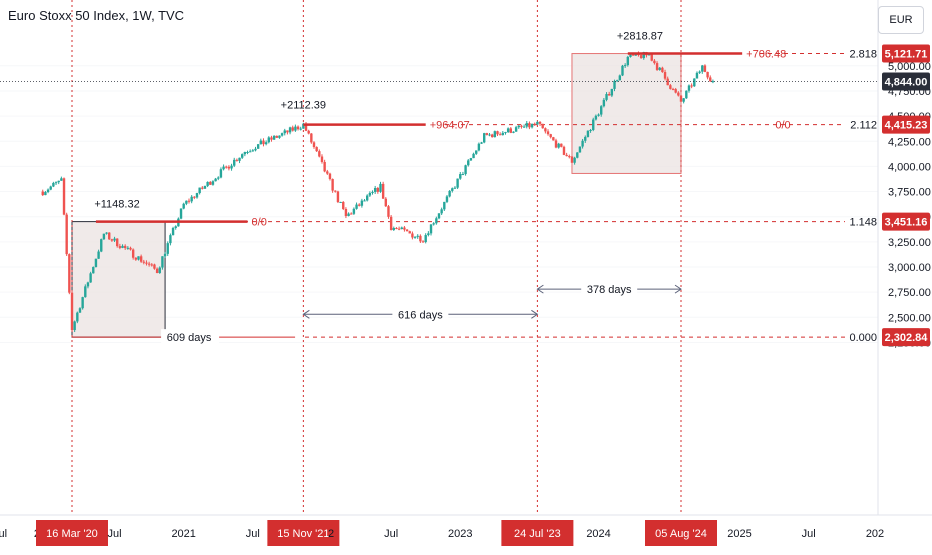 This screenshot has height=555, width=932. What do you see at coordinates (535, 314) in the screenshot?
I see `range-arrow-right` at bounding box center [535, 314].